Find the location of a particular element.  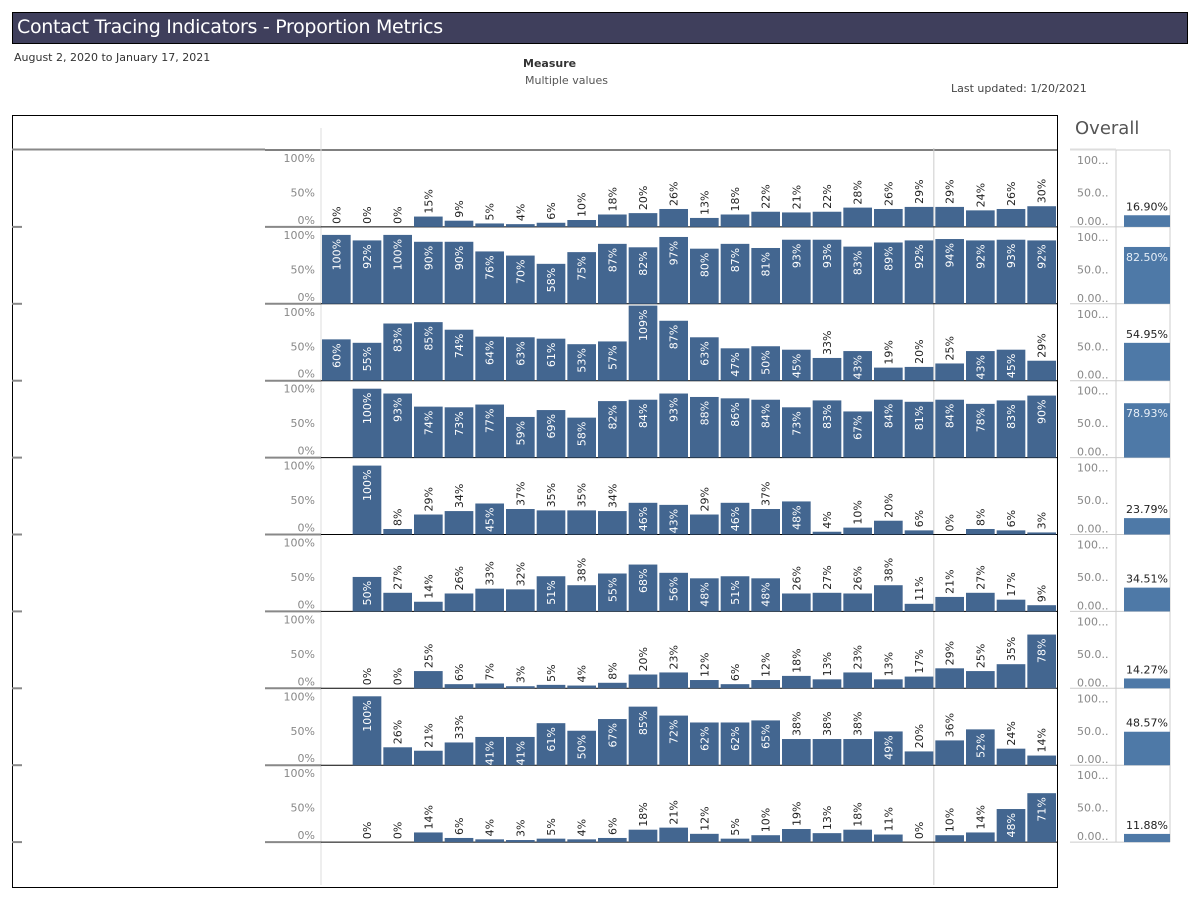

bar-value-label: 45% is located at coordinates (1011, 366).